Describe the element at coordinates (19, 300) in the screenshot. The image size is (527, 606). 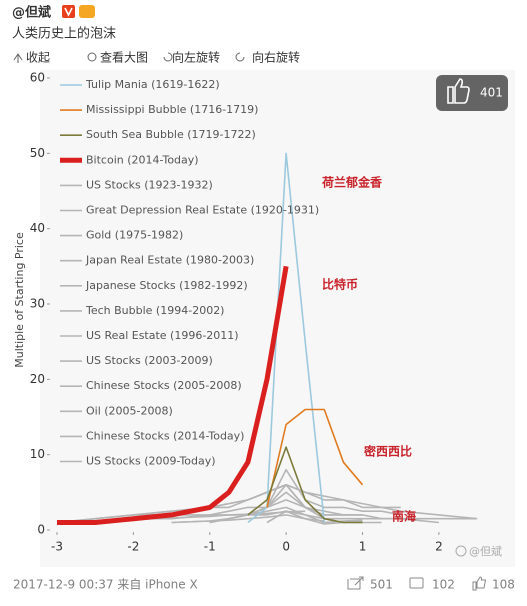
I see `y-axis-label: Multiple of Starting Price` at that location.